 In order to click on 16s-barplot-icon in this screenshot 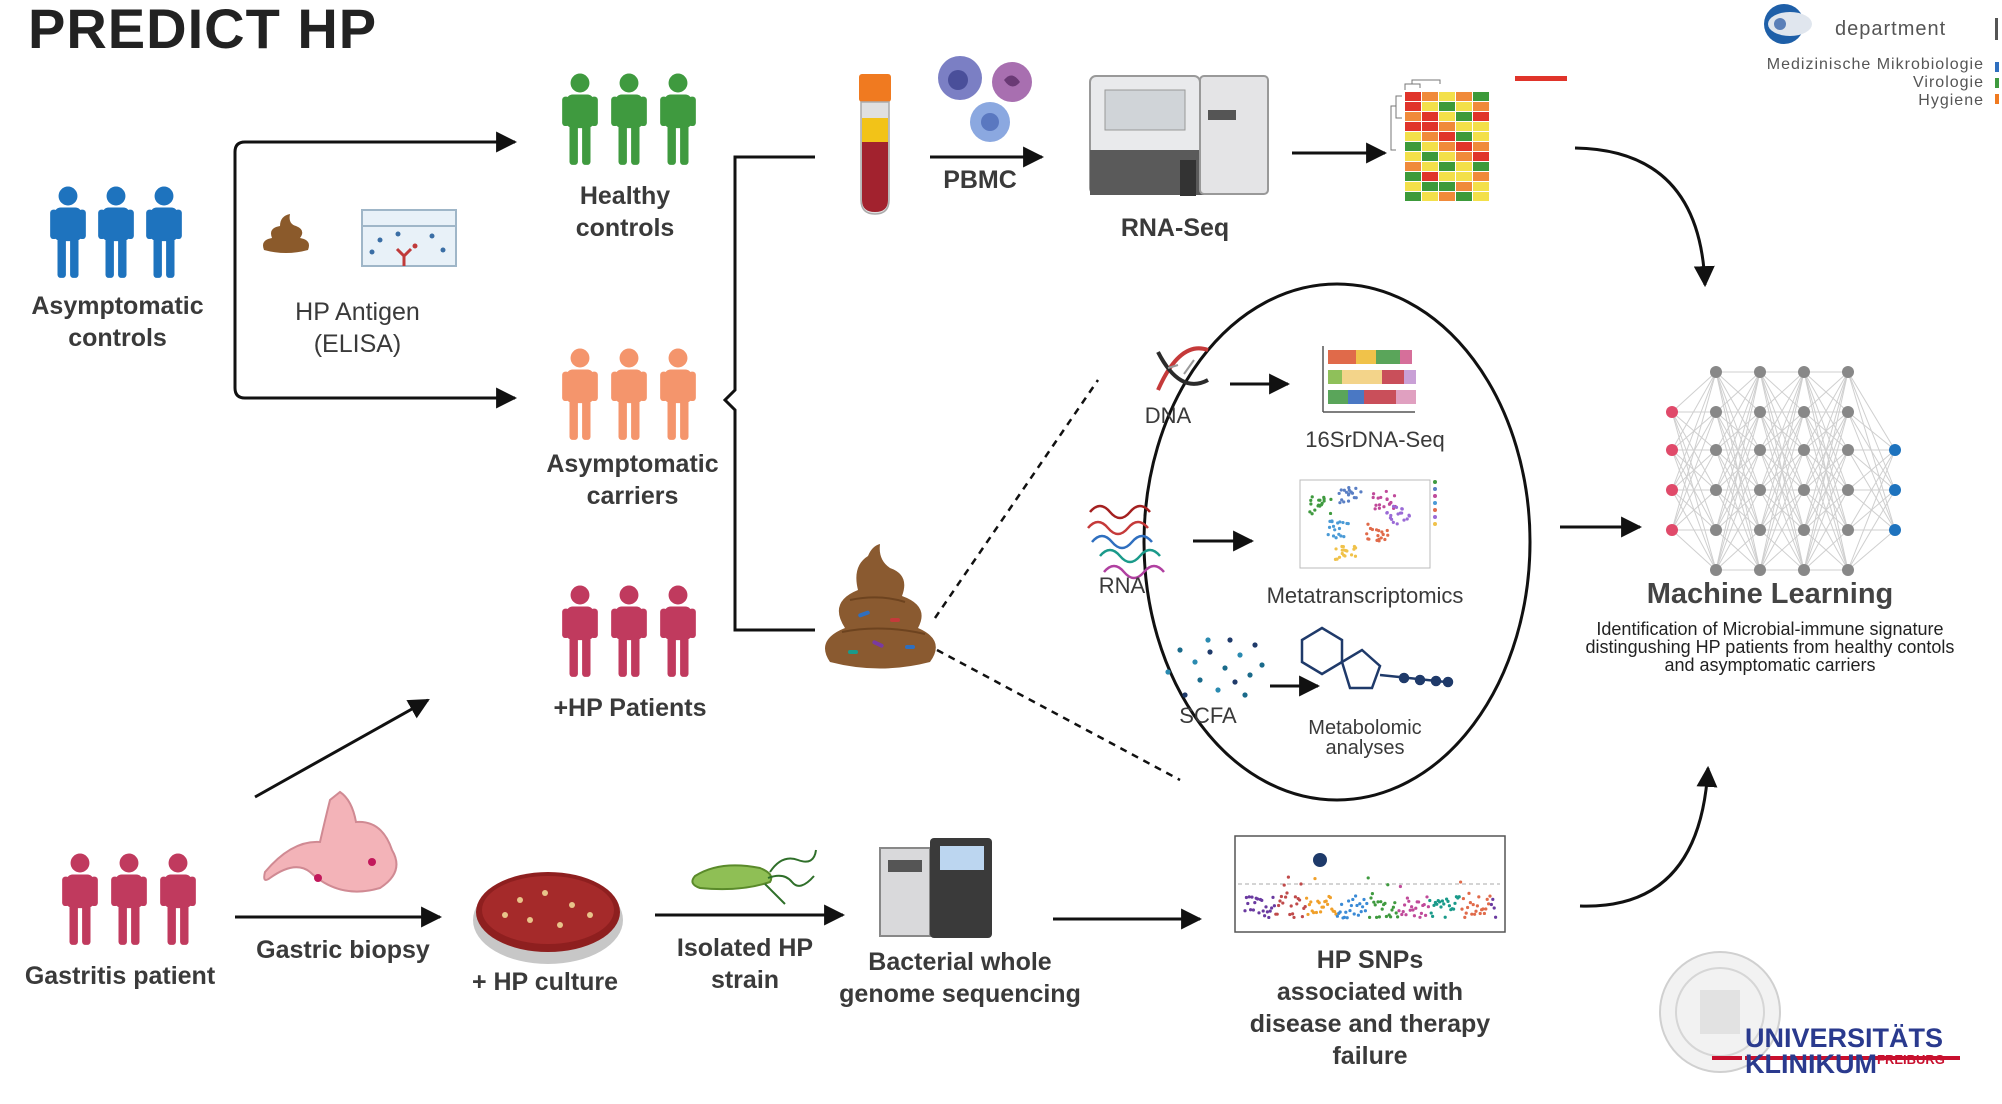, I will do `click(1369, 379)`.